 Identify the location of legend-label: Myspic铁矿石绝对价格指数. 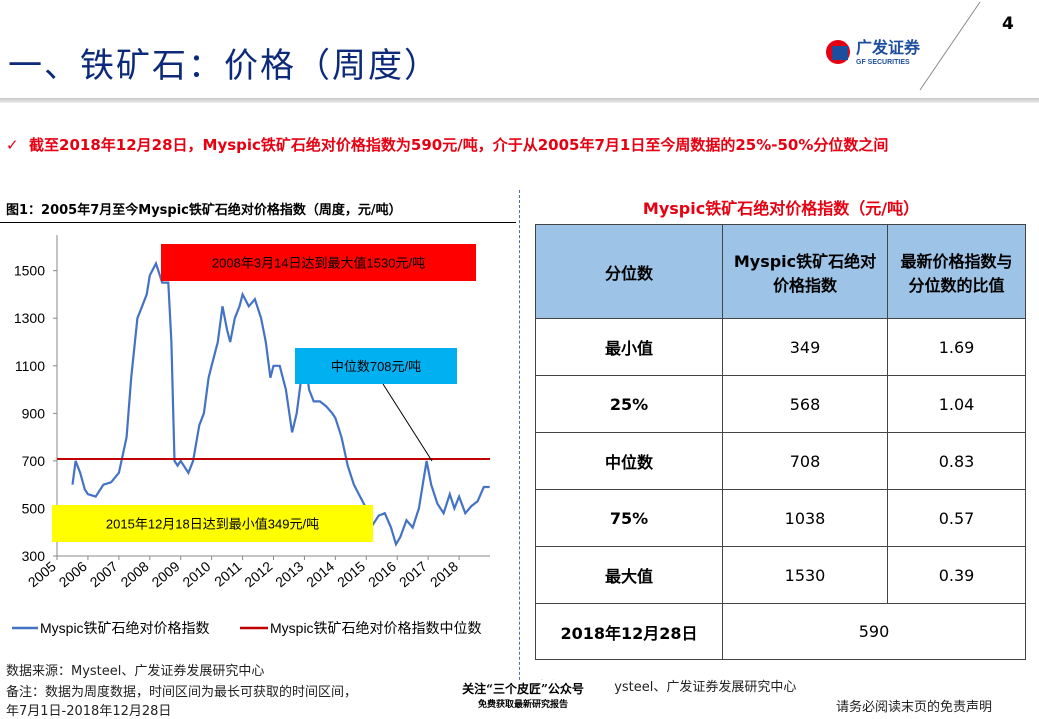
(125, 628).